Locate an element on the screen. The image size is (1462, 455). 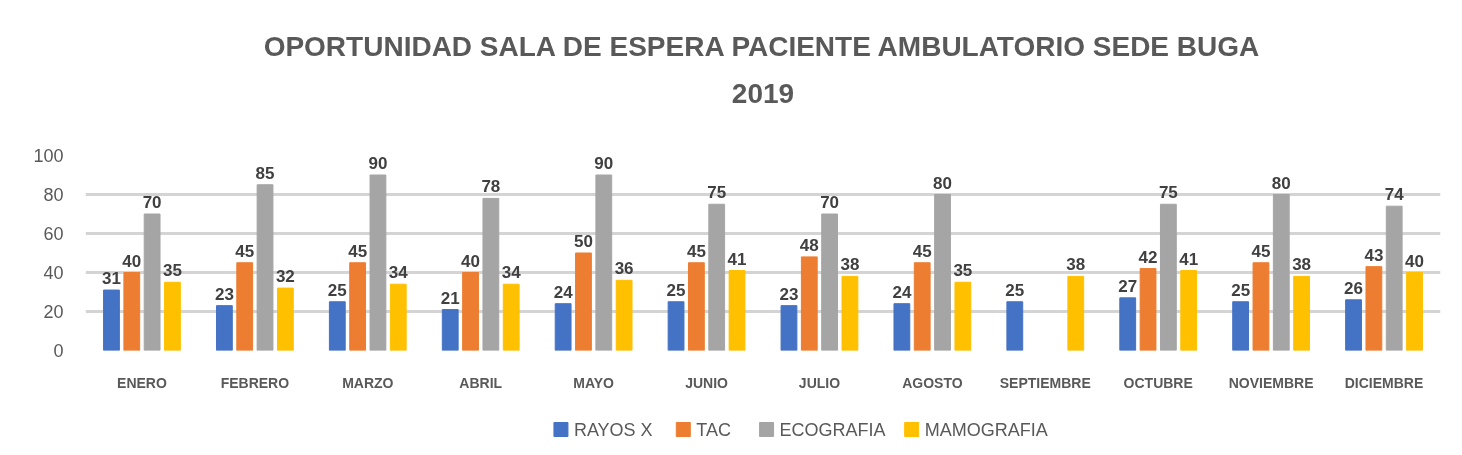
x-tick-label: MAYO is located at coordinates (594, 382).